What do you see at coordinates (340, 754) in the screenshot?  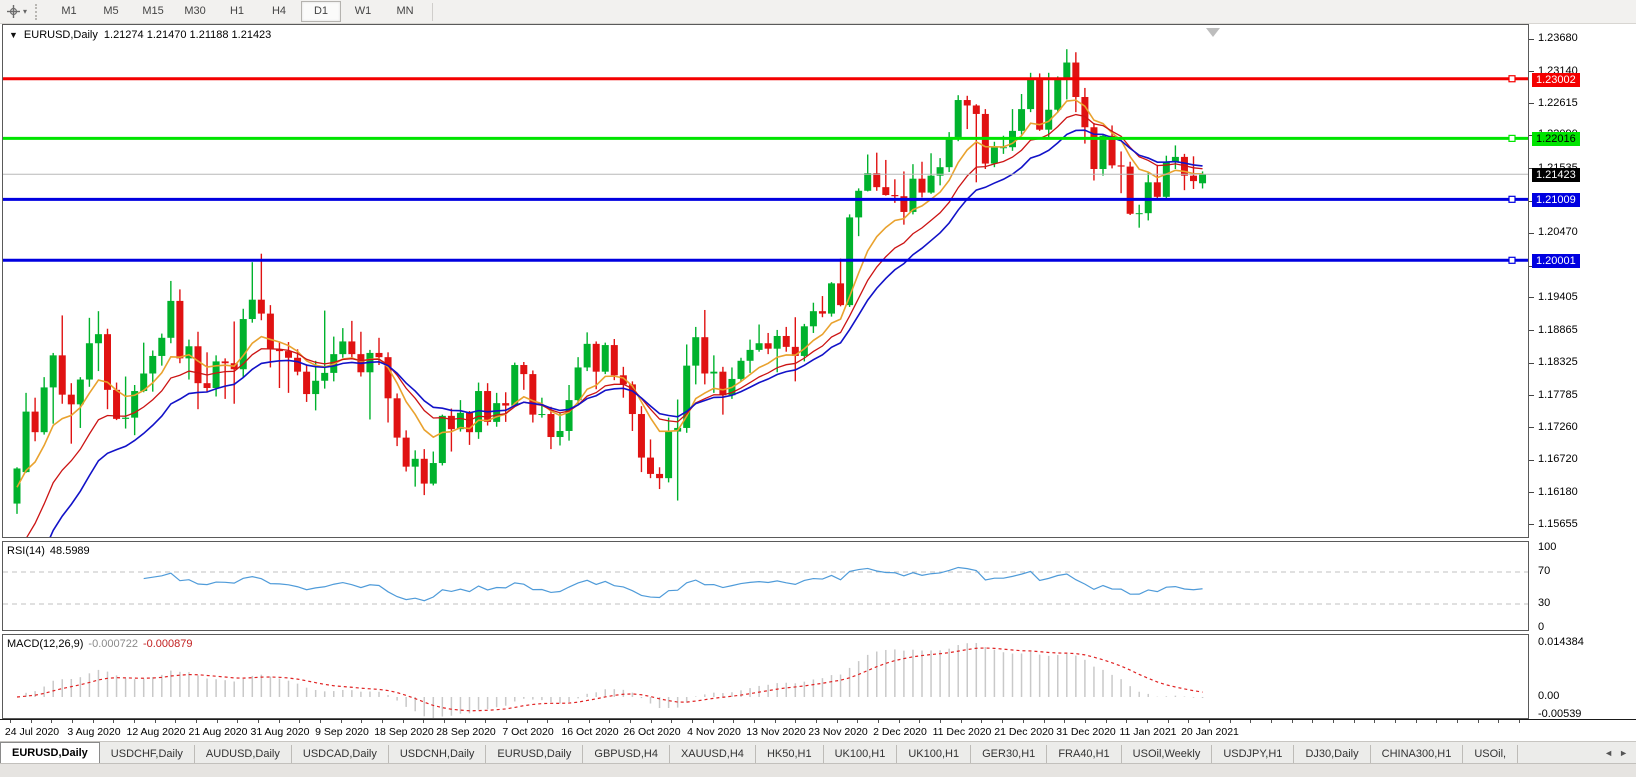 I see `bottom-tab-usdcad-daily: USDCAD,Daily` at bounding box center [340, 754].